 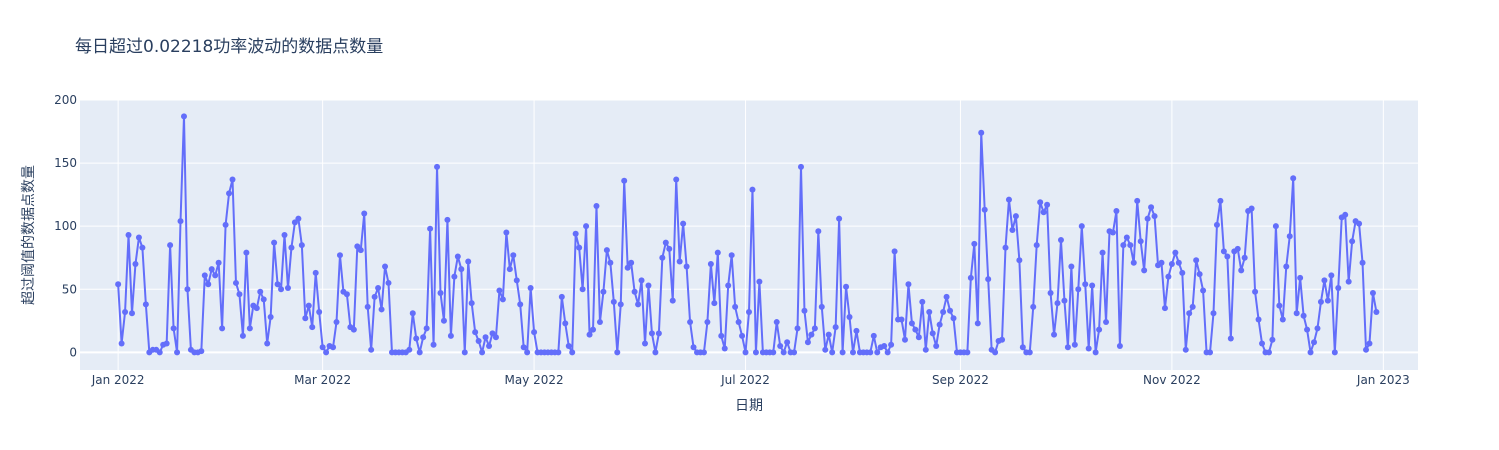 I want to click on y-tick-label: 50, so click(x=69, y=289).